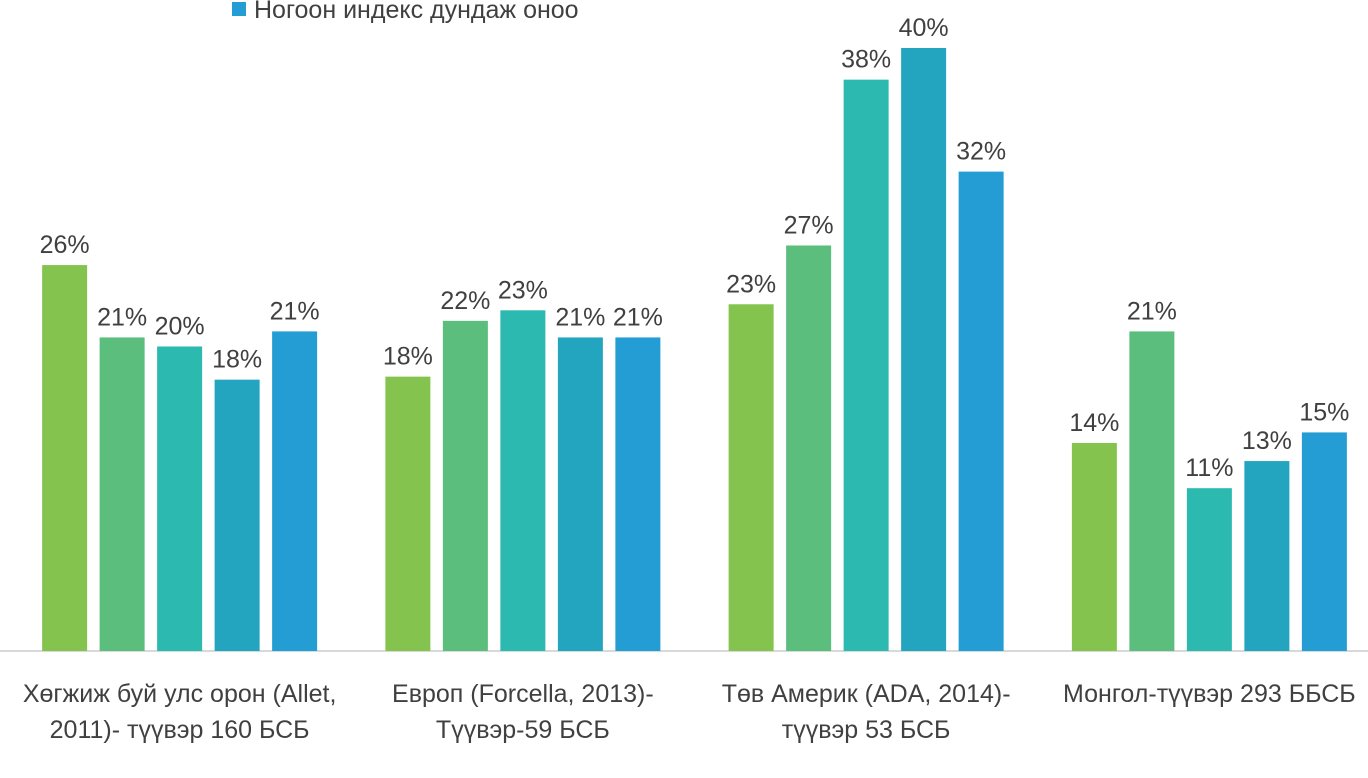 The height and width of the screenshot is (778, 1368). I want to click on data-label: 11%, so click(1209, 468).